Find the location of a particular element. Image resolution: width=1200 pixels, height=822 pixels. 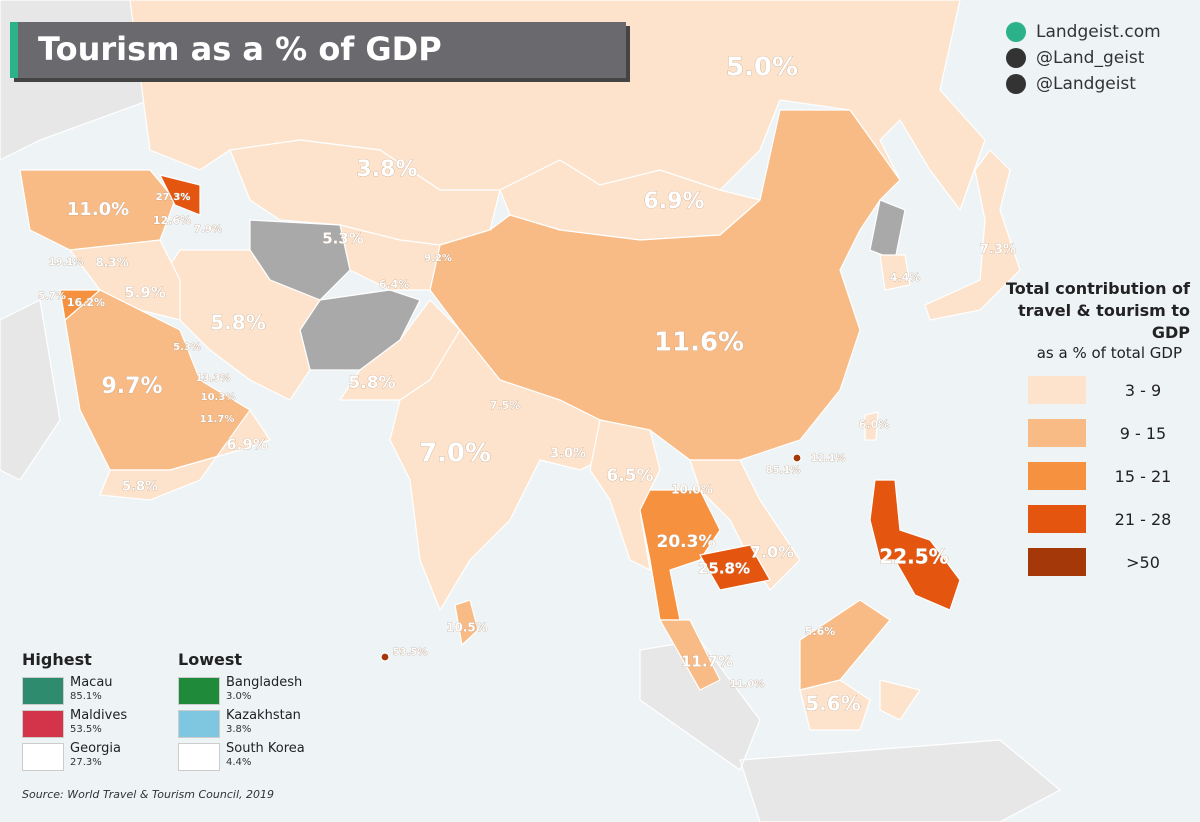

myanmar is located at coordinates (625, 495).